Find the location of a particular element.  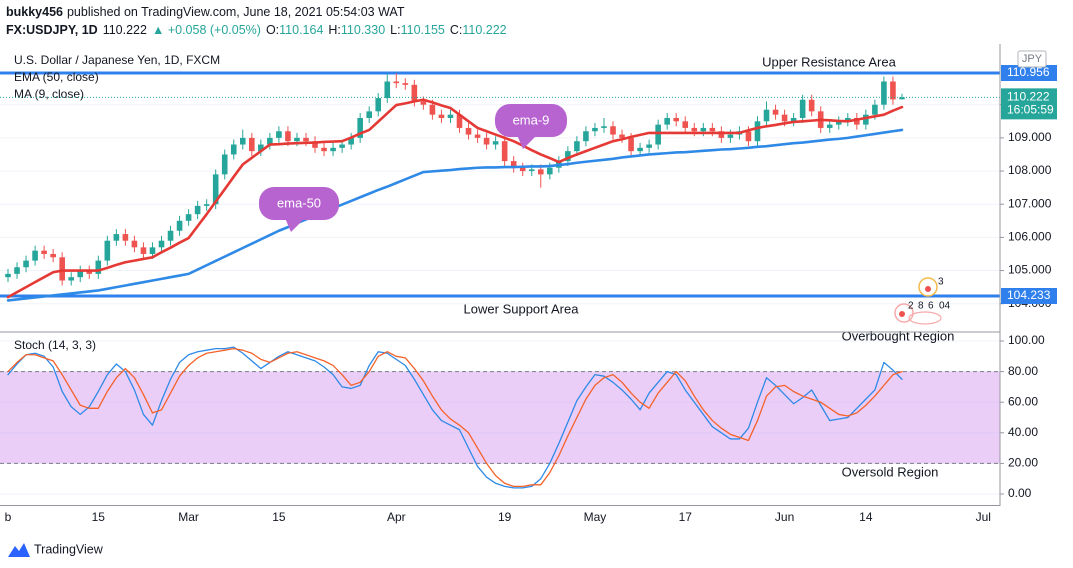

annotation: Overbought Region is located at coordinates (898, 335).